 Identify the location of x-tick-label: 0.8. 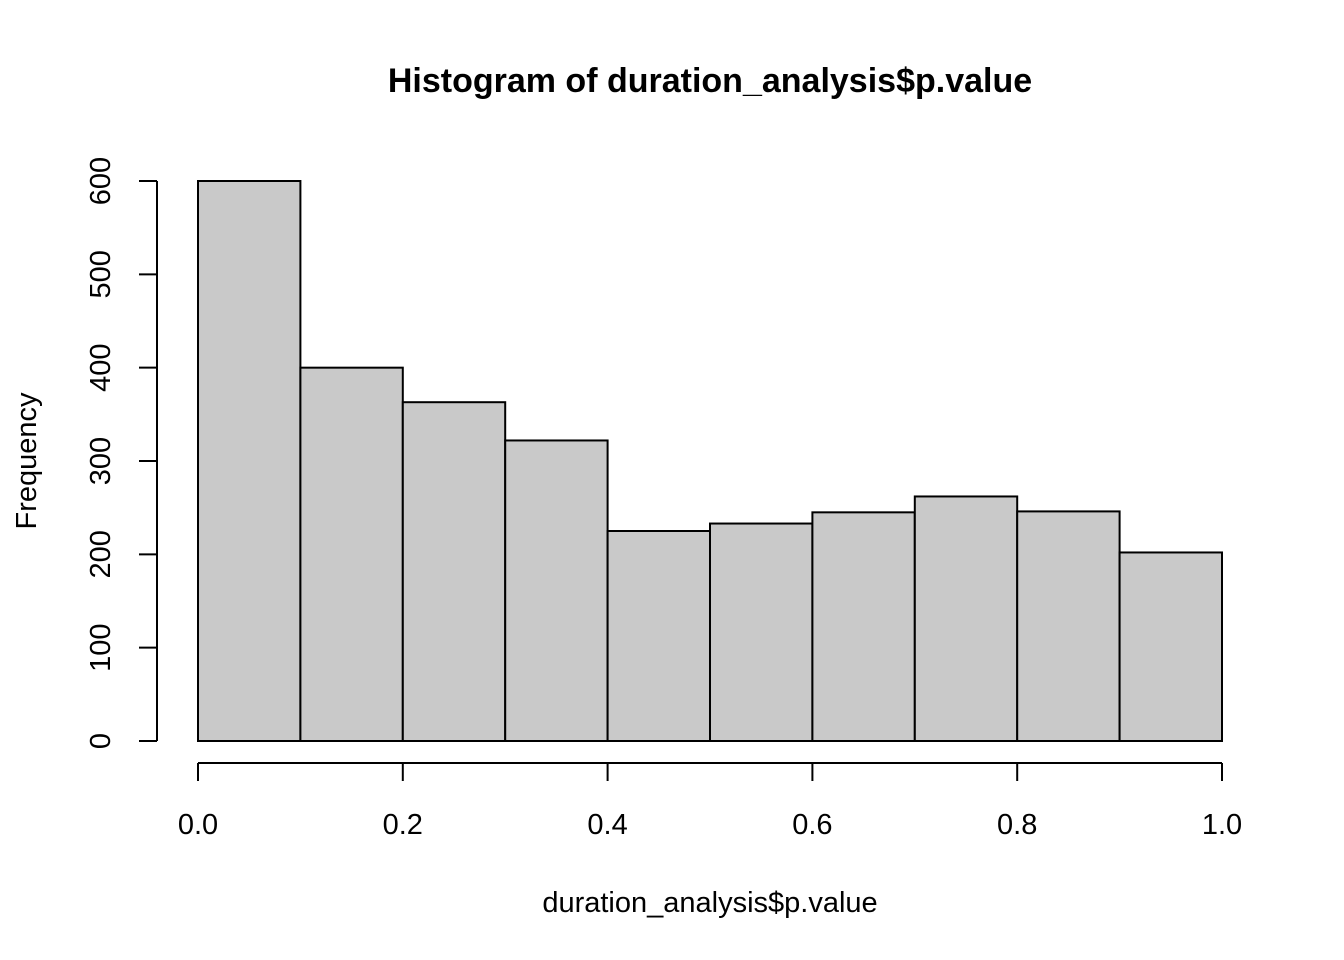
(1017, 825).